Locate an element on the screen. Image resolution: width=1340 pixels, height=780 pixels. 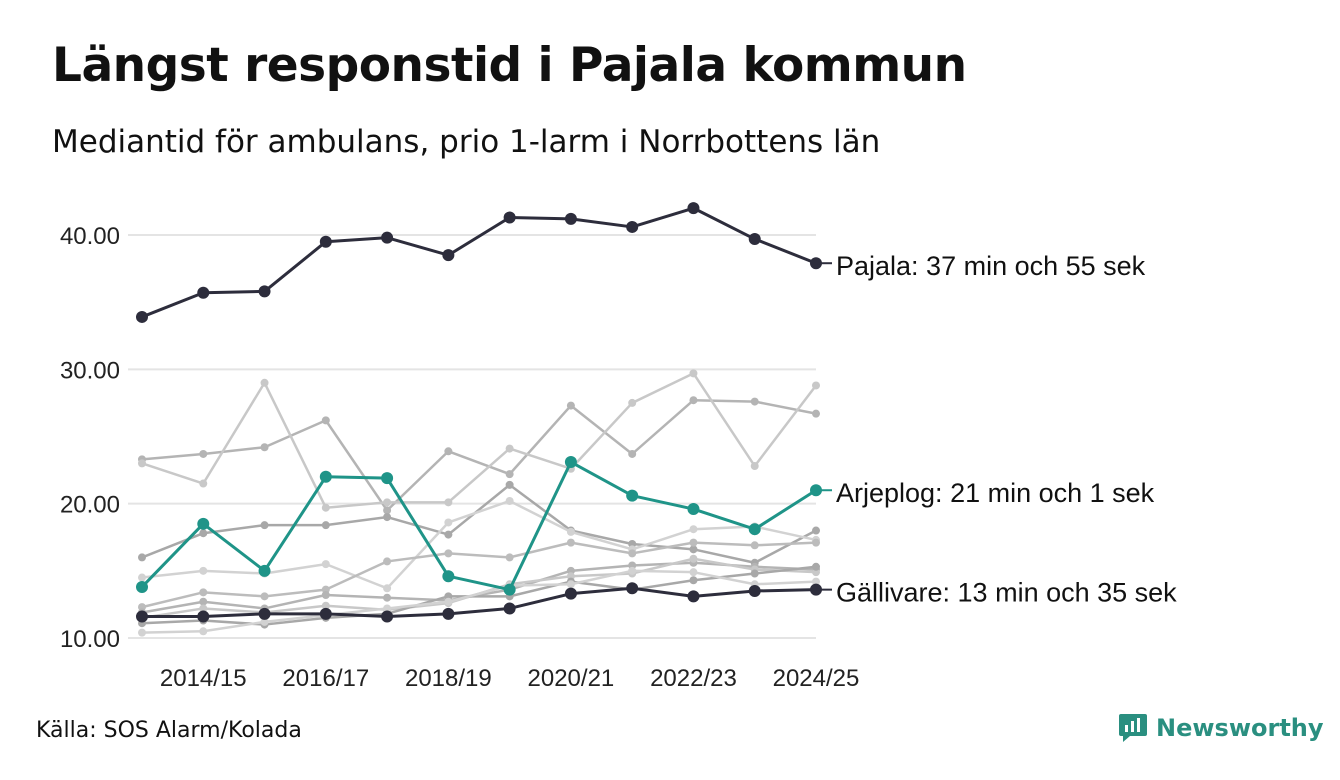
source-note: Källa: SOS Alarm/Kolada is located at coordinates (169, 730).